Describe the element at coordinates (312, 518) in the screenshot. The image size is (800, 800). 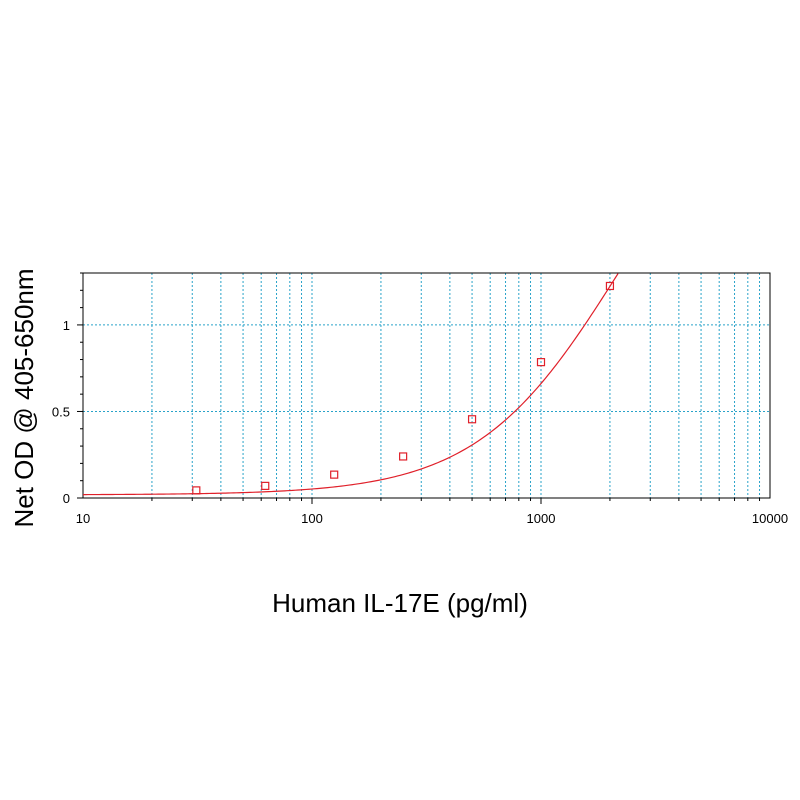
I see `x-tick-label: 100` at that location.